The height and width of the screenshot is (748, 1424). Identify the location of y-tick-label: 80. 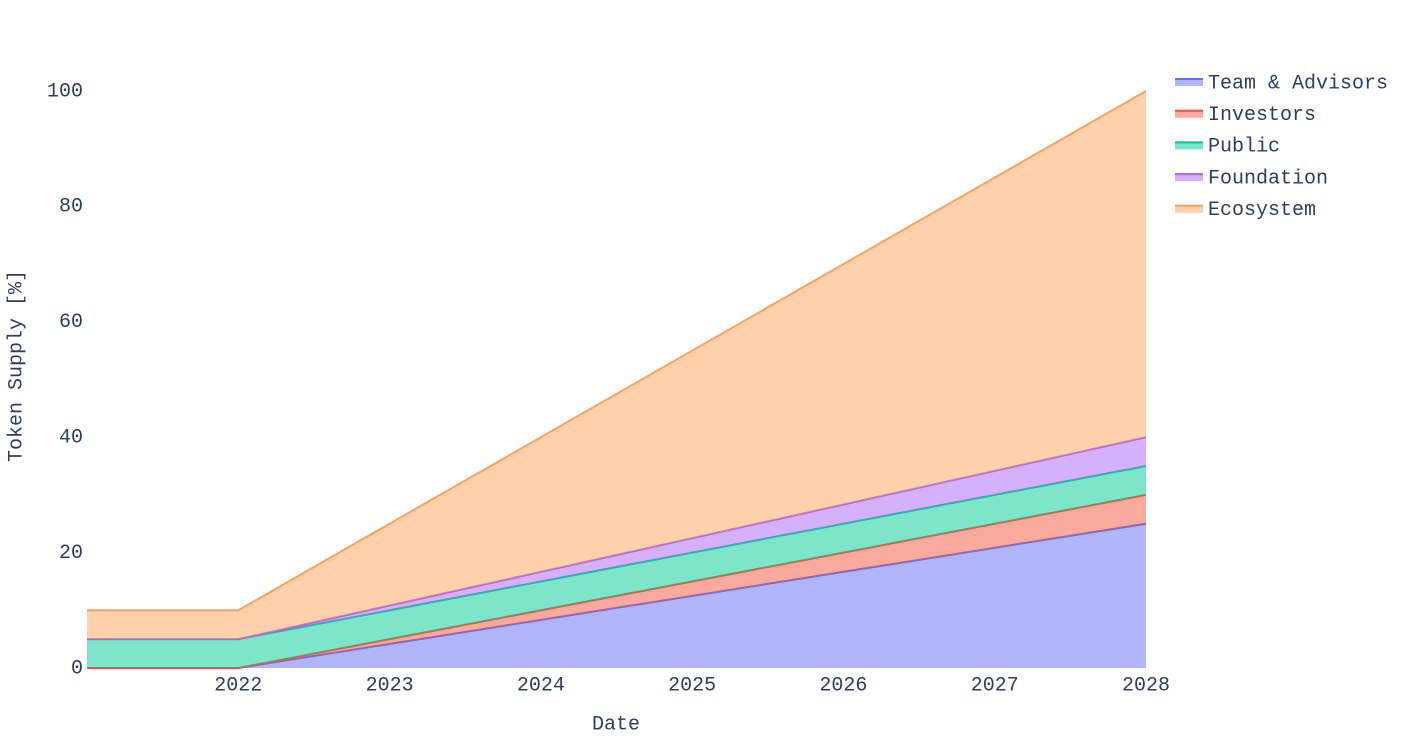
(71, 207).